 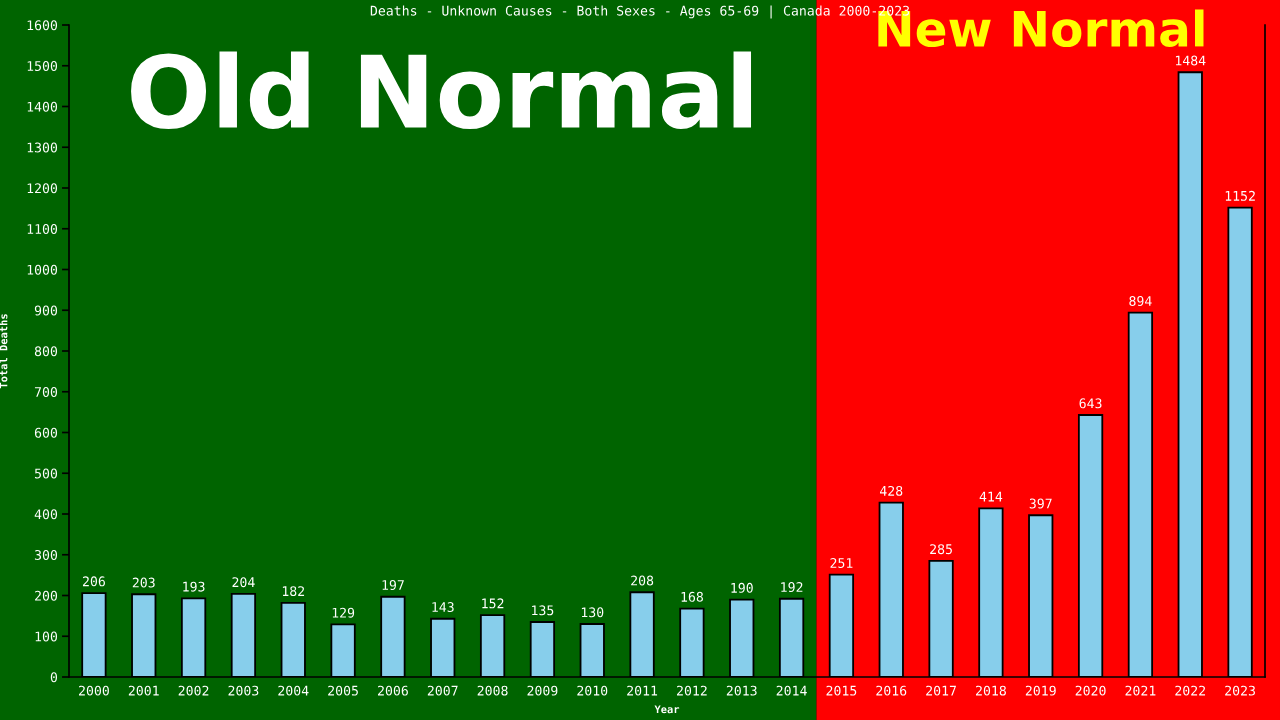 What do you see at coordinates (46, 351) in the screenshot?
I see `y-tick-label: 800` at bounding box center [46, 351].